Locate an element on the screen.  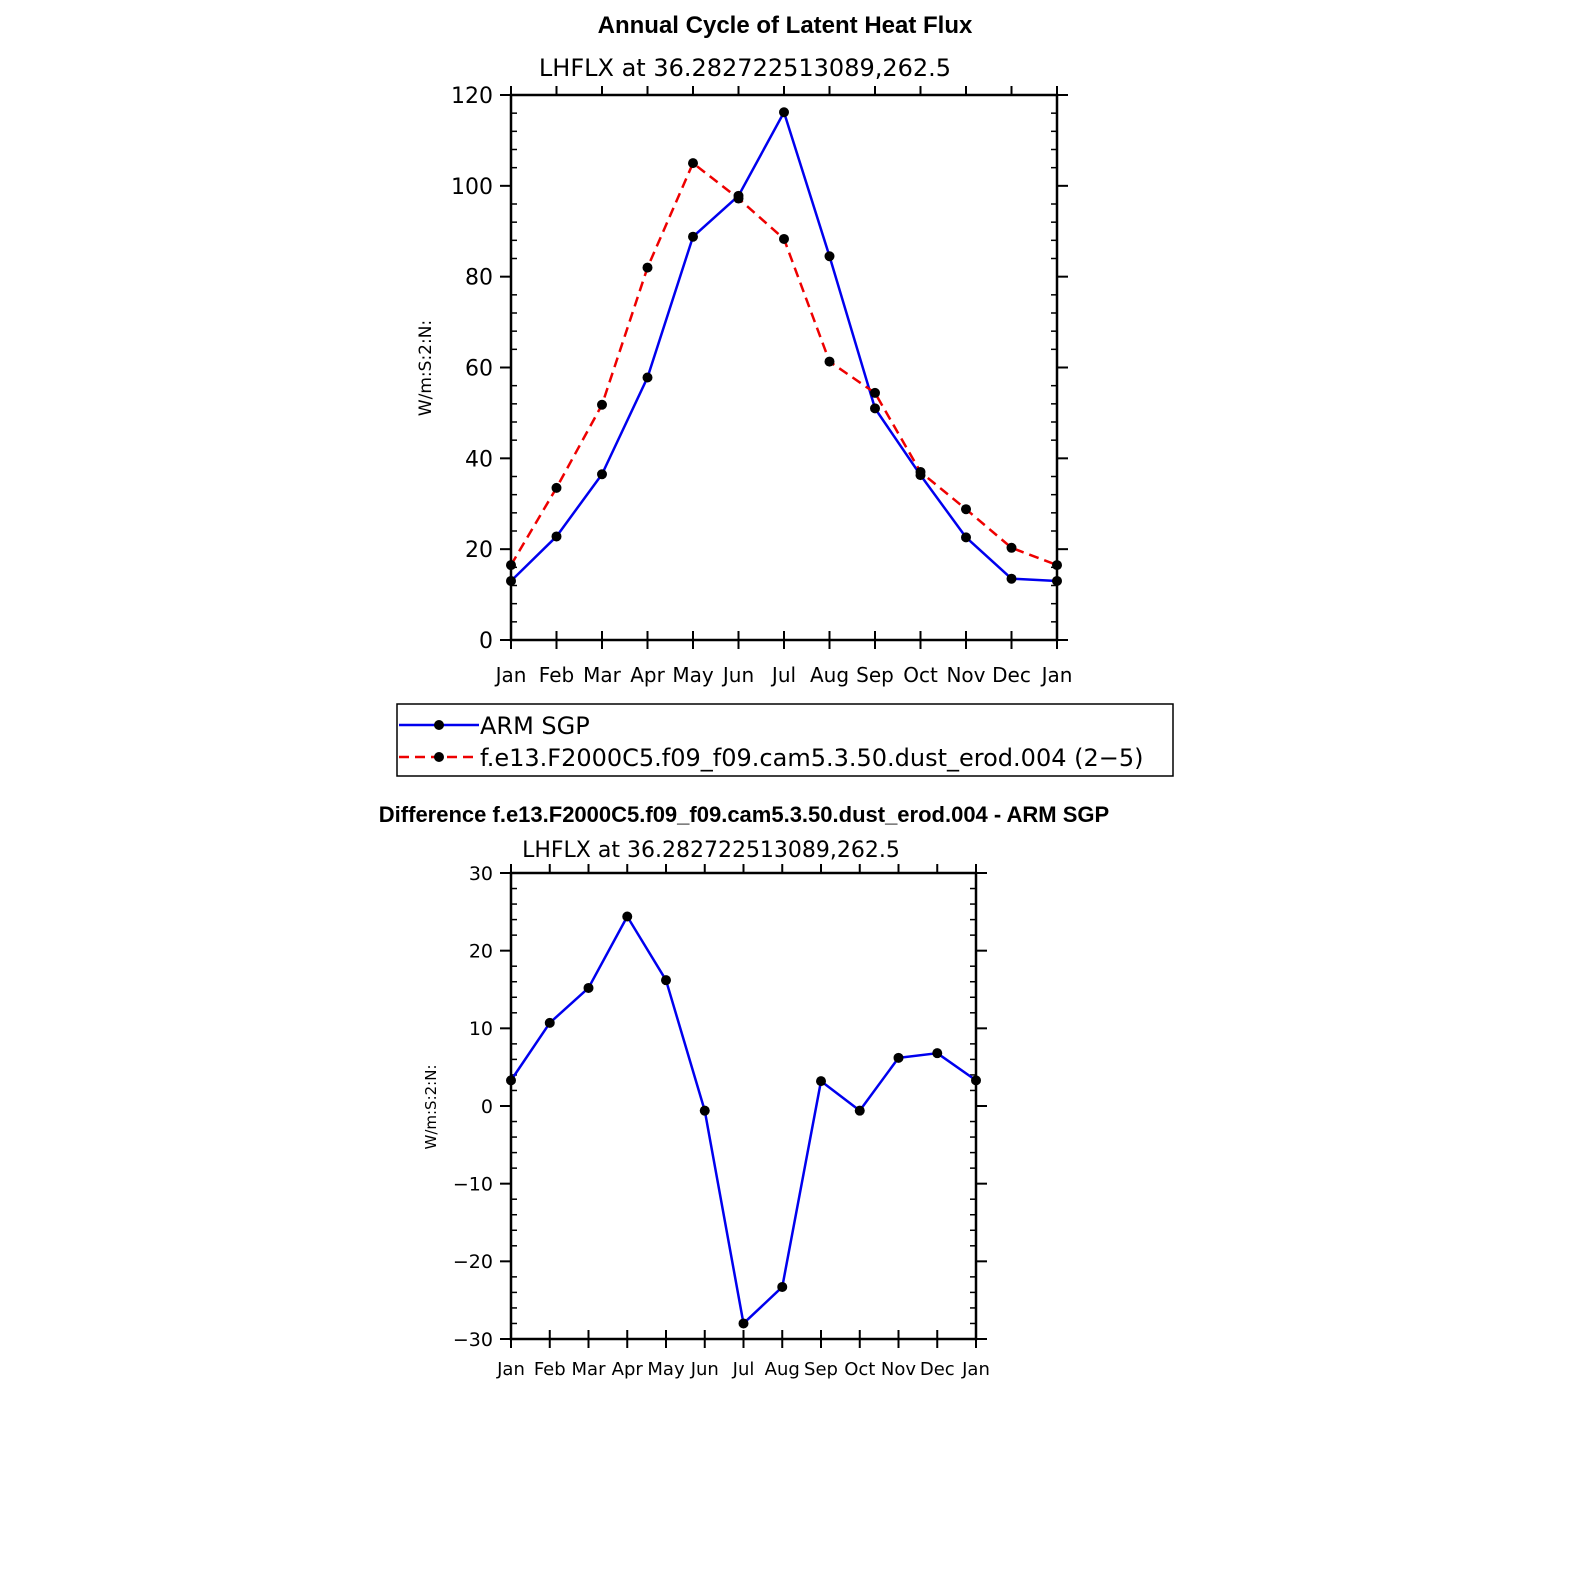
y-tick-labels: 0 20 40 60 80 100 120 is located at coordinates (472, 369).